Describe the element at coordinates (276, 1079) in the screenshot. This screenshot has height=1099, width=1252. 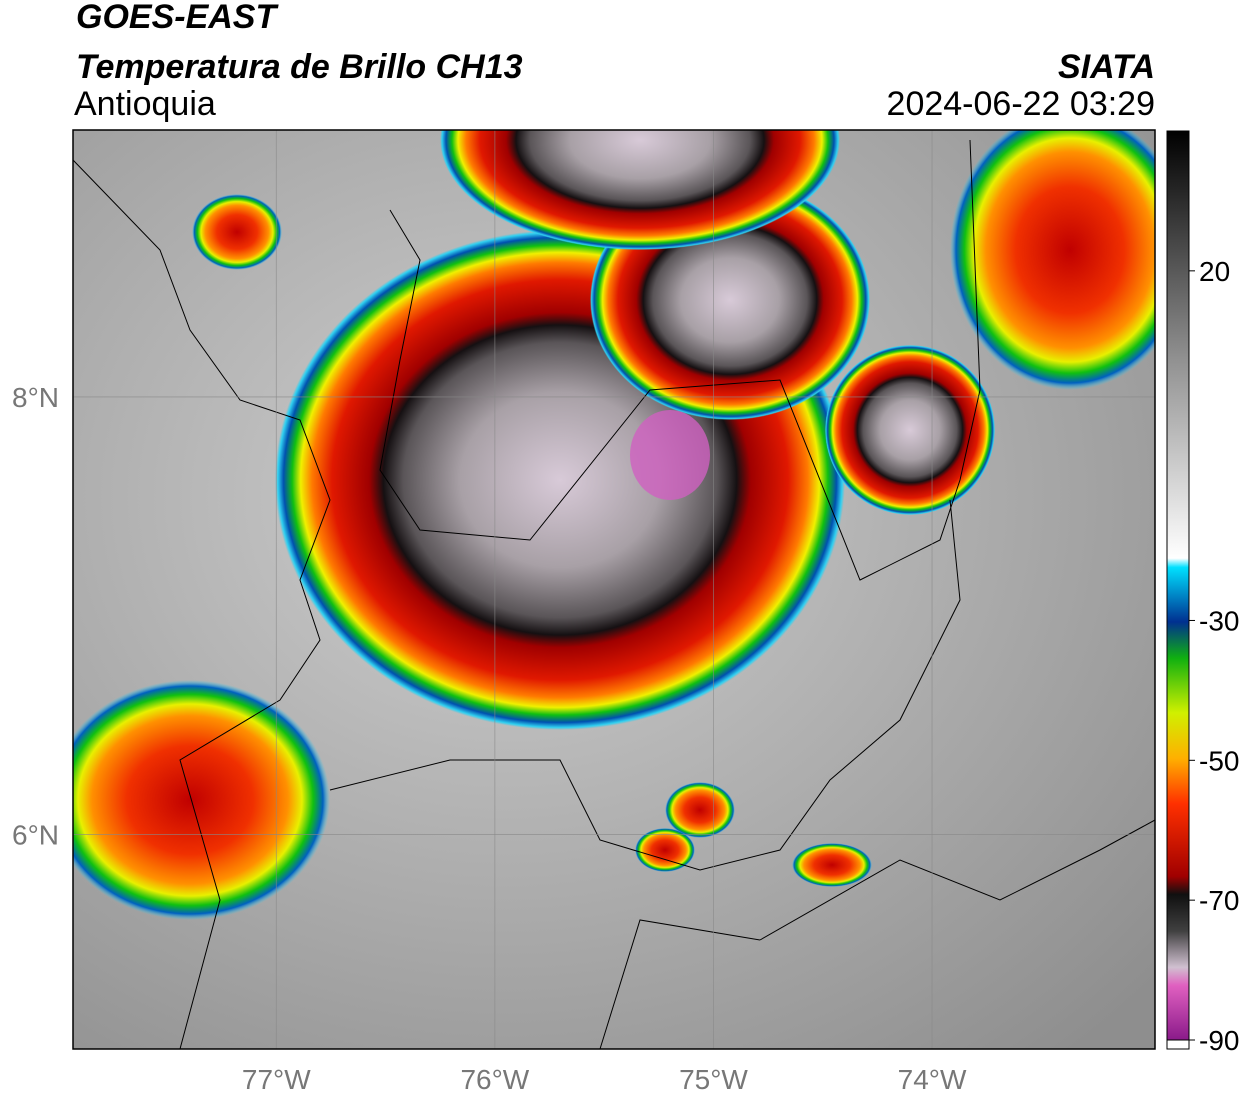
I see `x-tick-label: 77°W` at that location.